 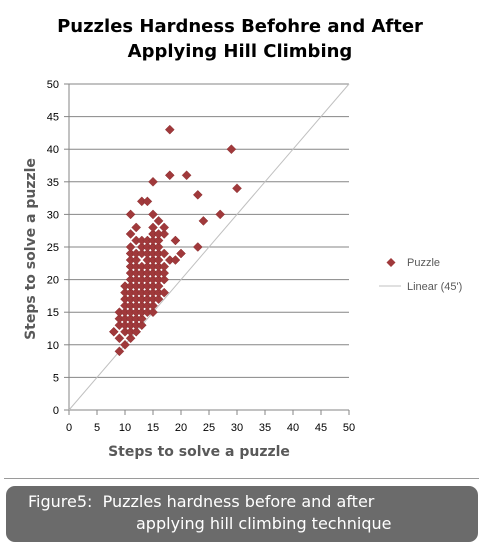 What do you see at coordinates (181, 428) in the screenshot?
I see `x-tick-label-20: 20` at bounding box center [181, 428].